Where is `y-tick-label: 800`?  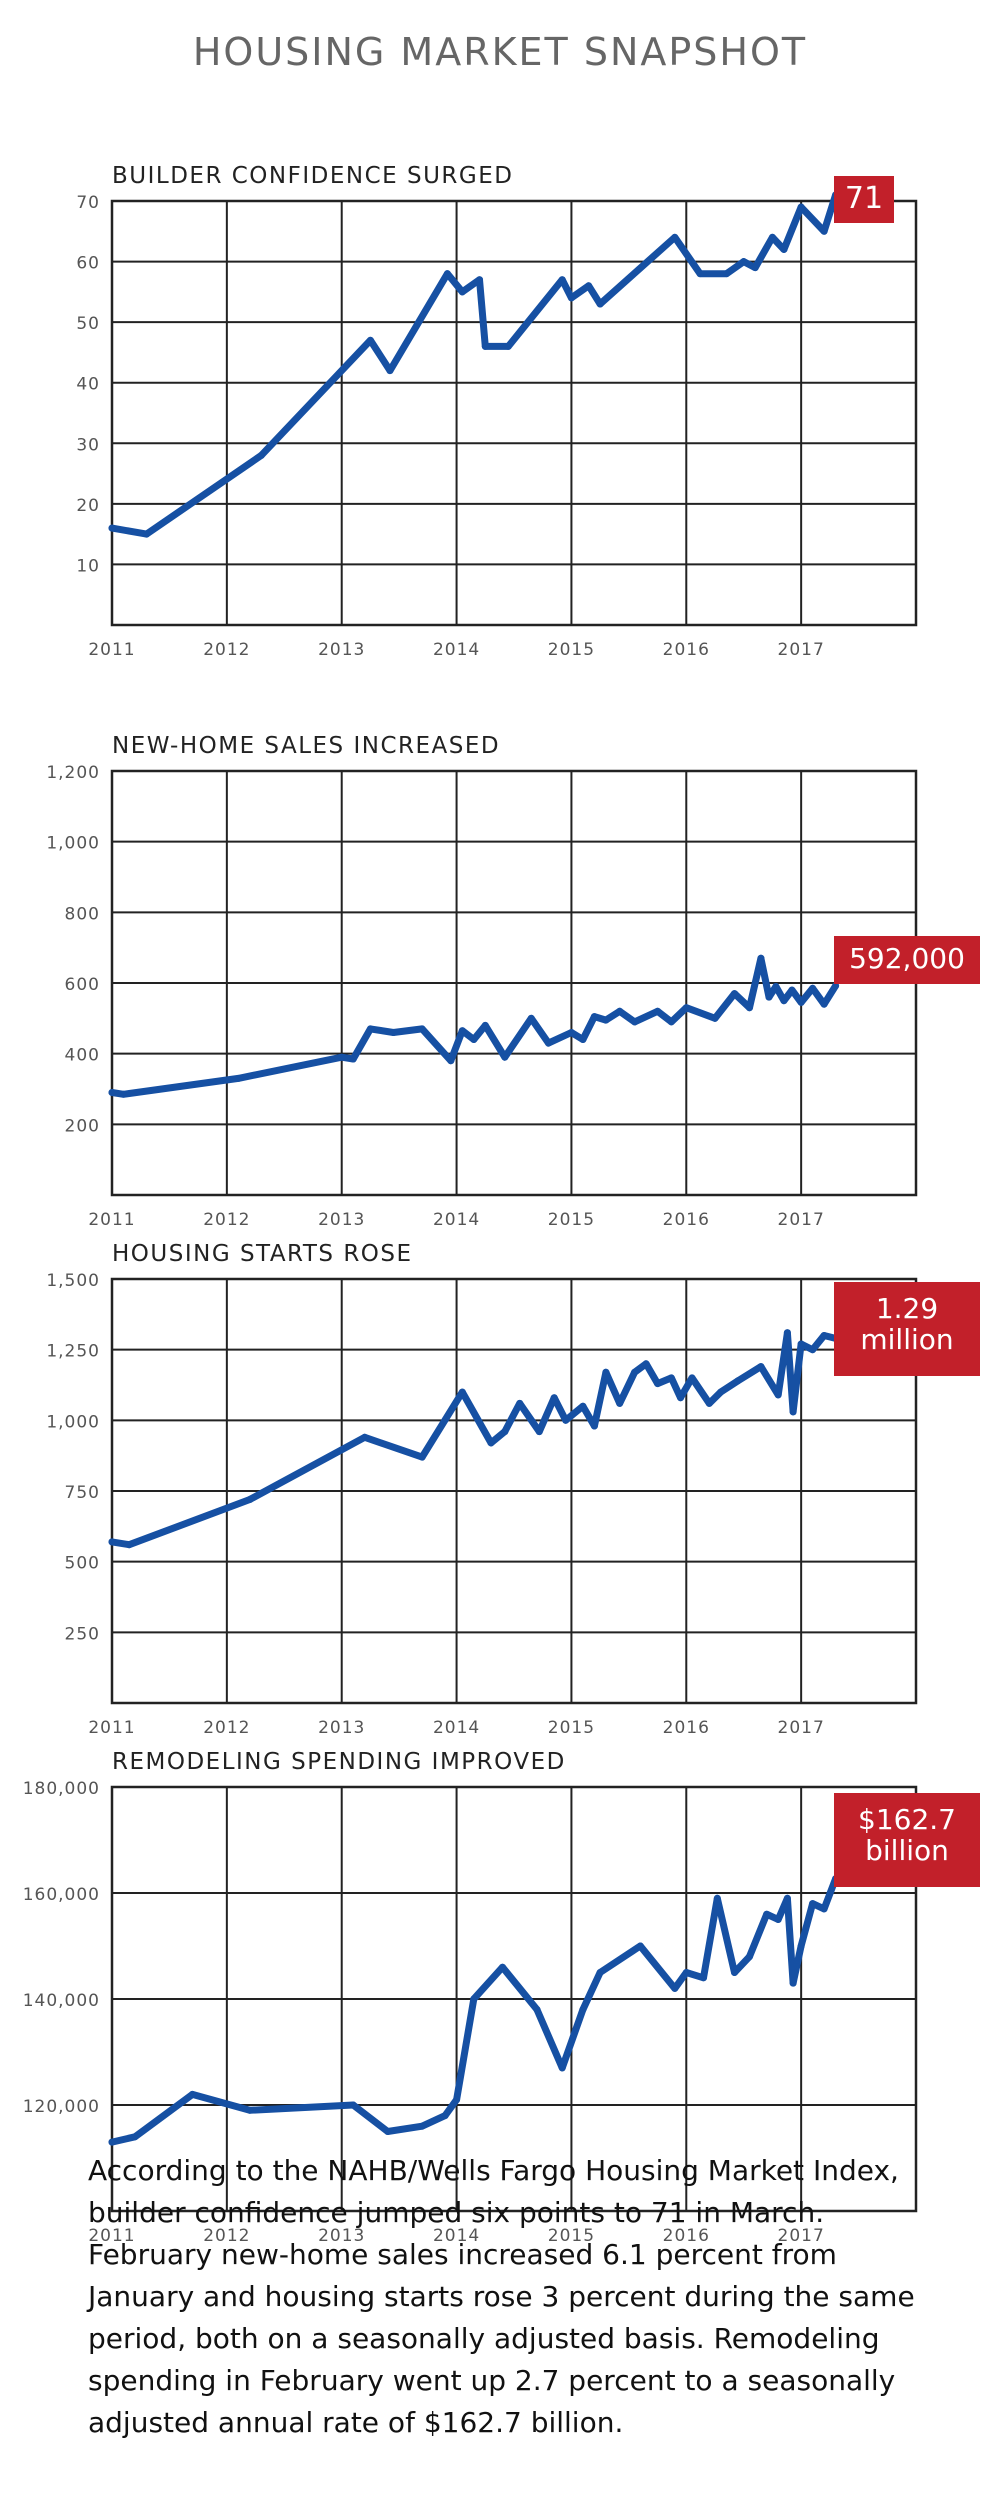 y-tick-label: 800 is located at coordinates (82, 914).